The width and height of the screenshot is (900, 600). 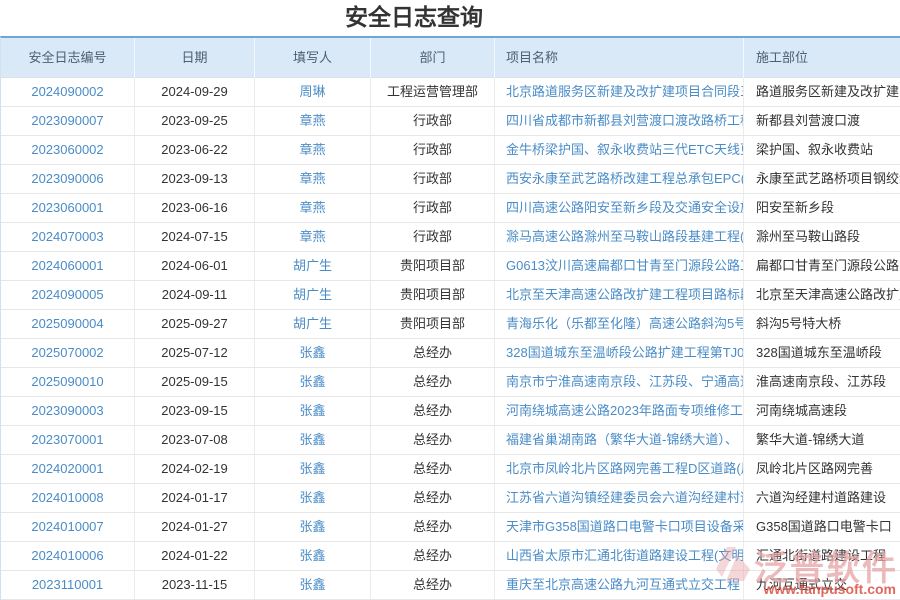 What do you see at coordinates (619, 440) in the screenshot?
I see `cell-project: 福建省巢湖南路（繁华大道-锦绣大道）、` at bounding box center [619, 440].